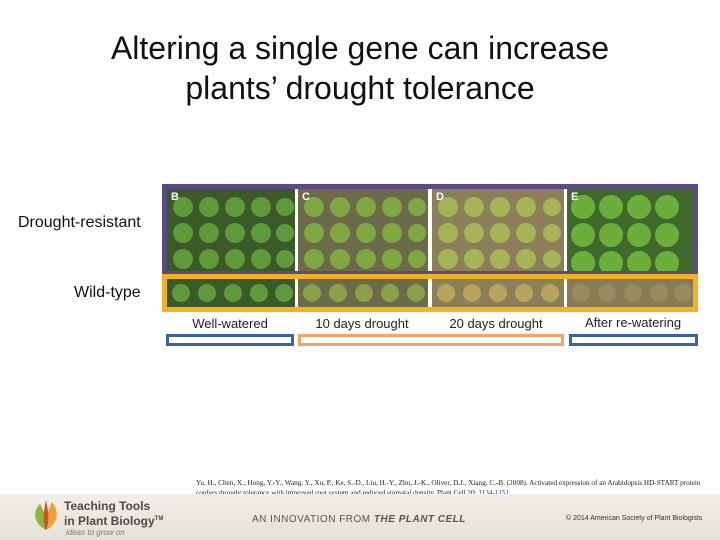 This screenshot has width=720, height=540. I want to click on condition-label-10-days: 10 days drought, so click(362, 323).